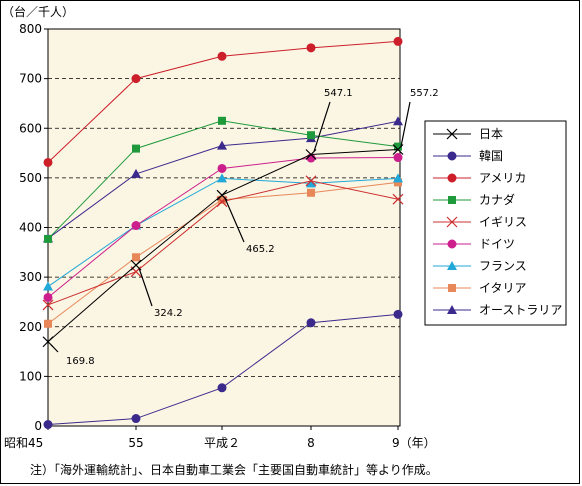  Describe the element at coordinates (497, 244) in the screenshot. I see `legend-label: ドイツ` at that location.